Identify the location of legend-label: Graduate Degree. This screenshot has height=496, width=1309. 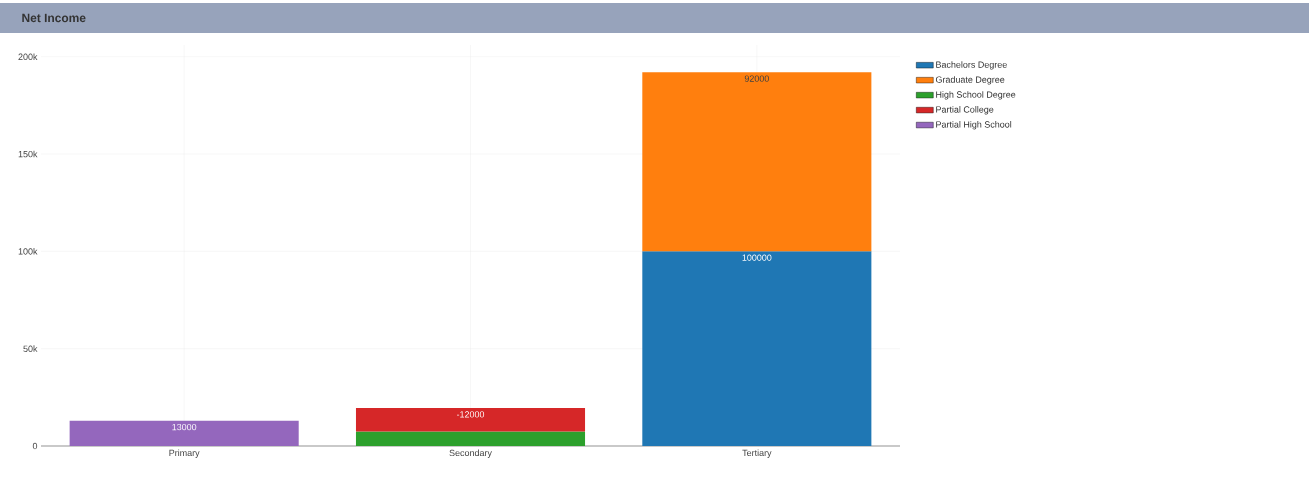
(970, 80).